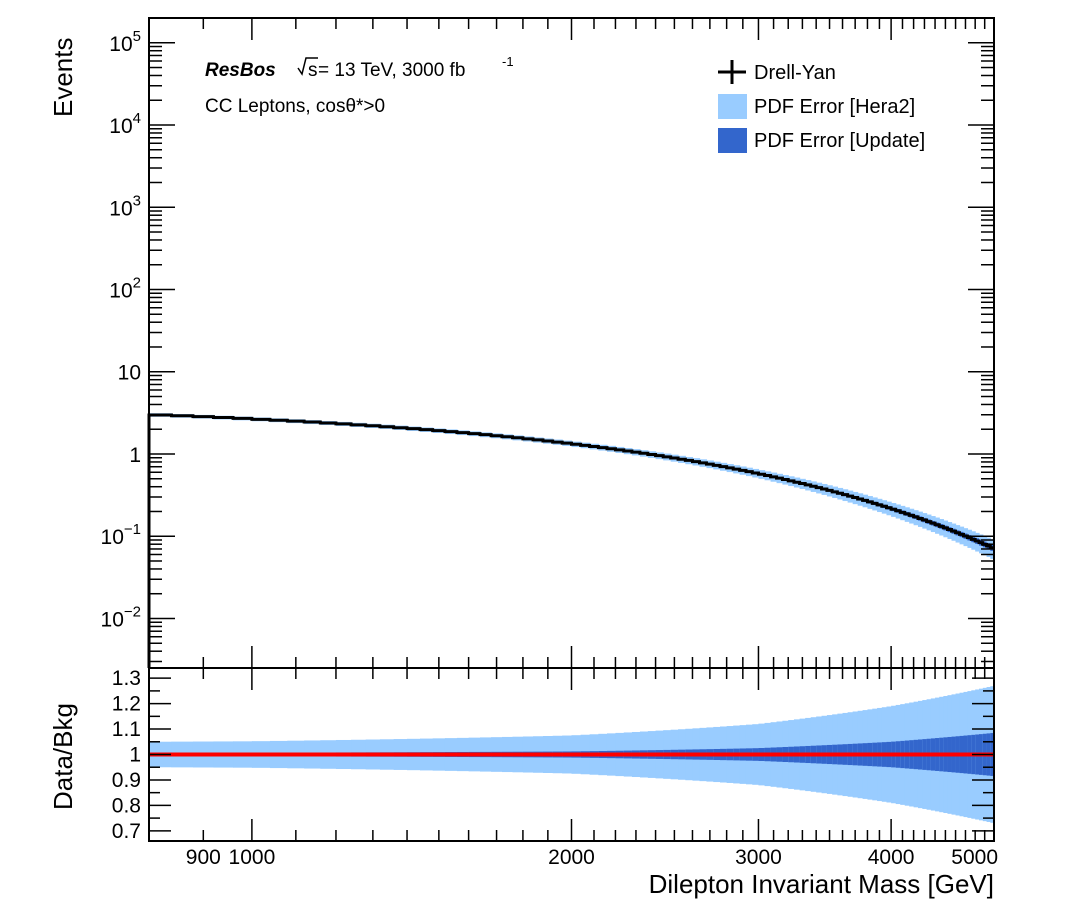  I want to click on x-tick-label: 5000, so click(974, 857).